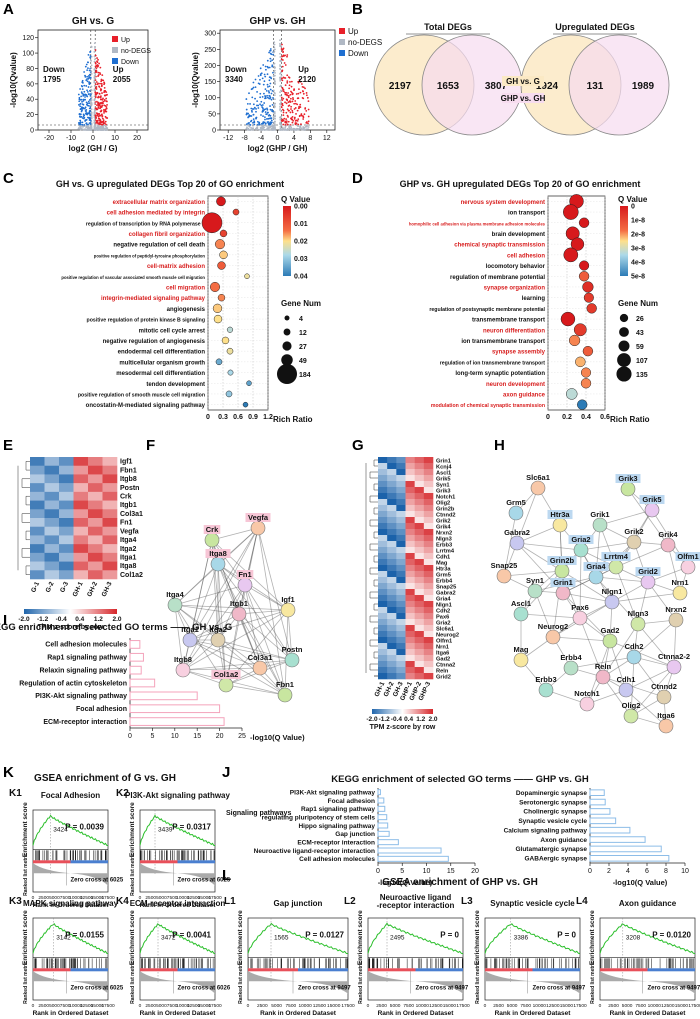 The image size is (700, 1019). What do you see at coordinates (443, 557) in the screenshot?
I see `gene-label: Cdh1` at bounding box center [443, 557].